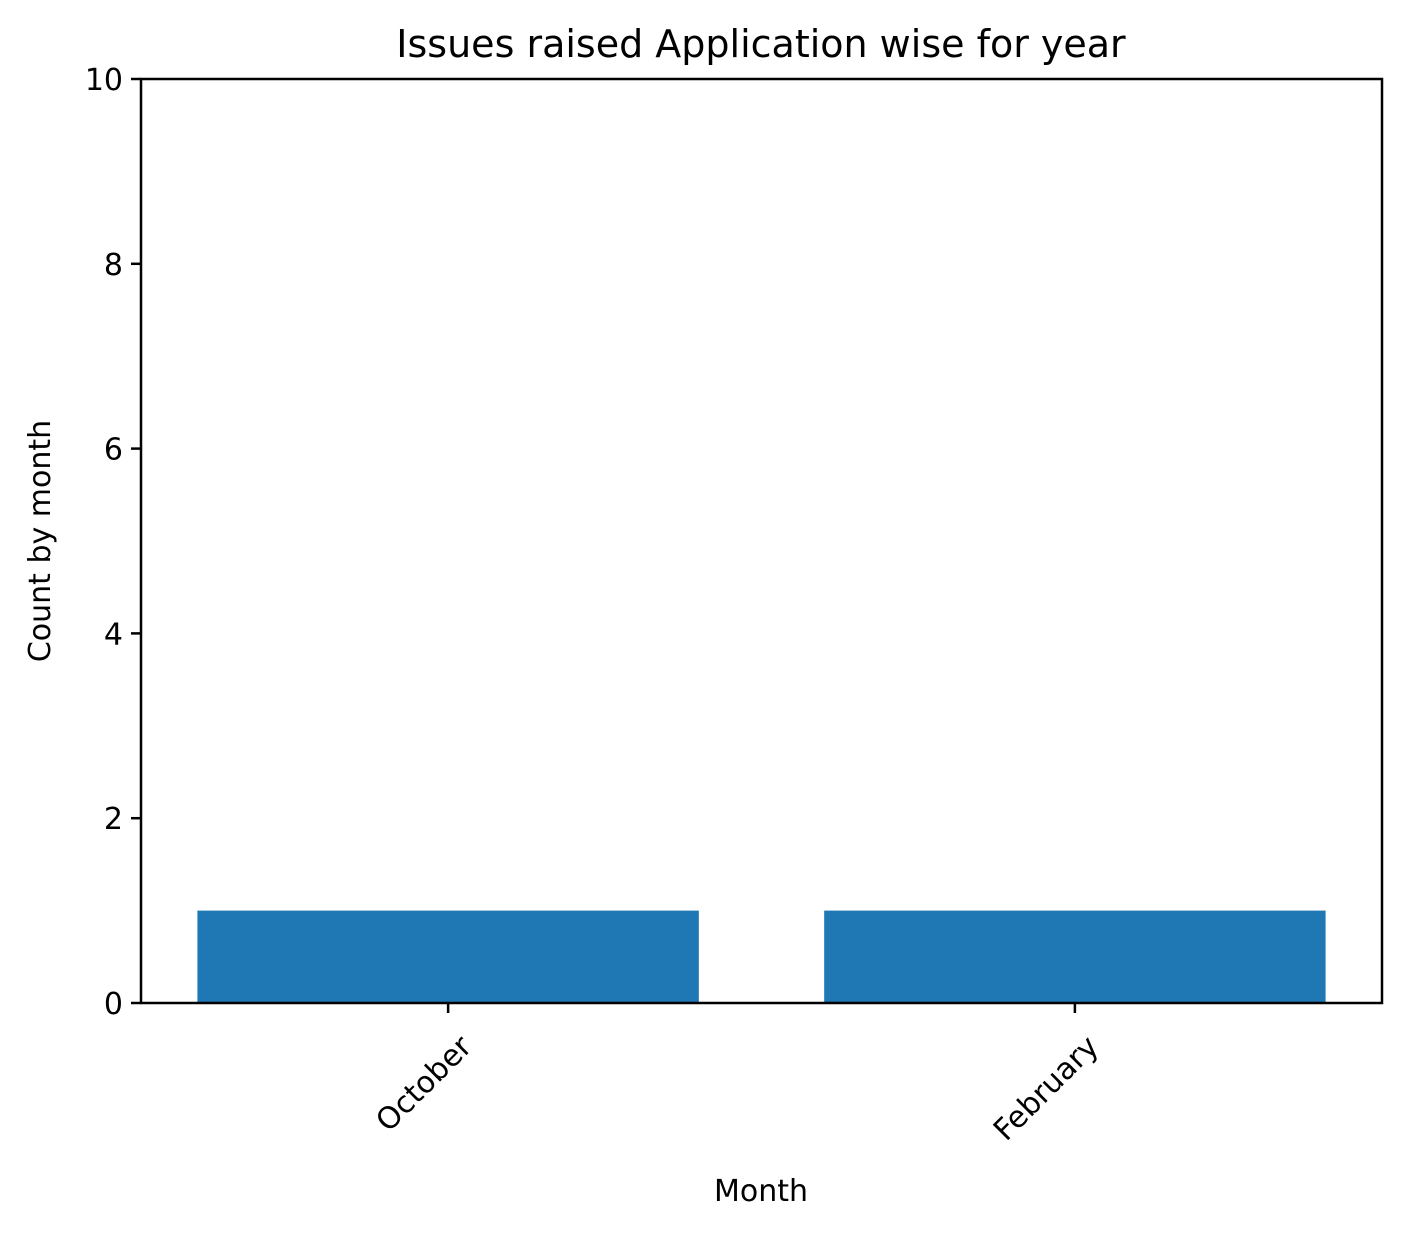 The image size is (1406, 1233). I want to click on y-tick-label: 8, so click(113, 265).